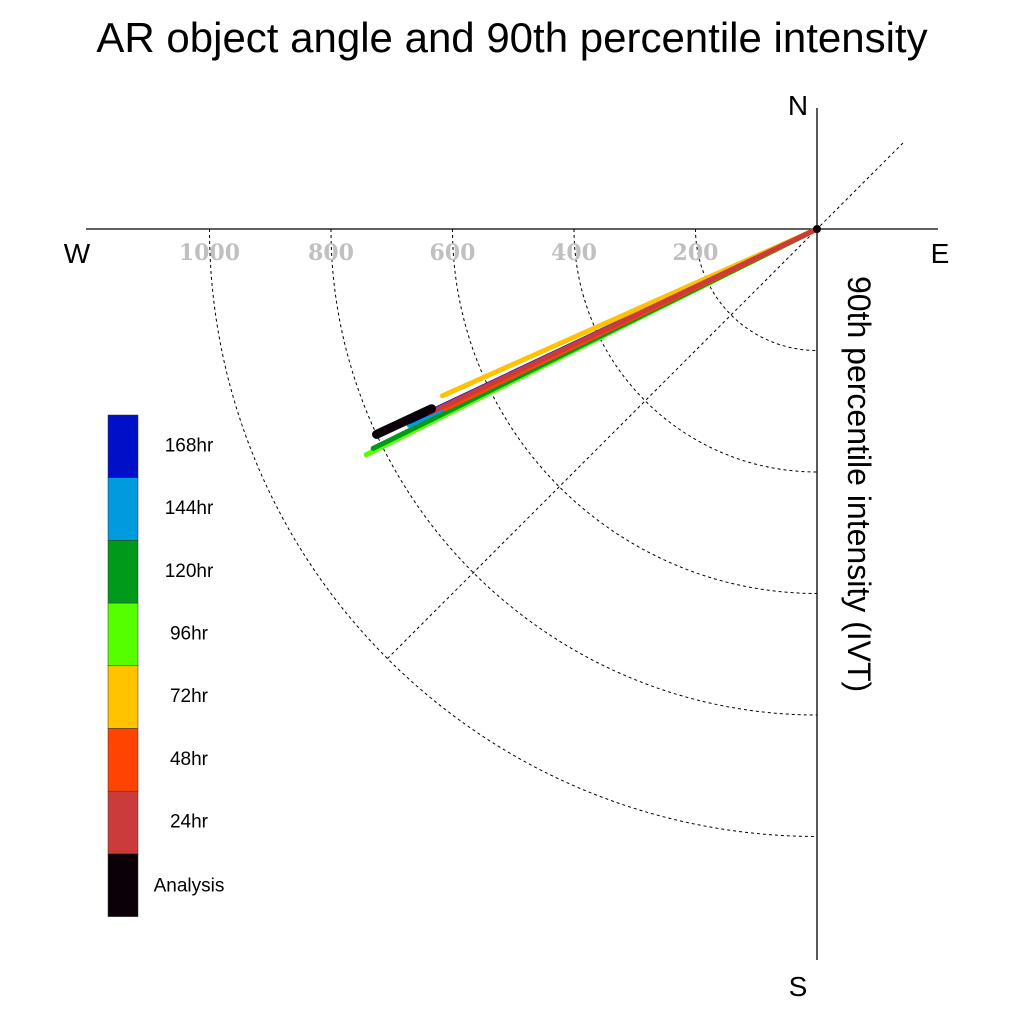  What do you see at coordinates (817, 229) in the screenshot?
I see `origin-point` at bounding box center [817, 229].